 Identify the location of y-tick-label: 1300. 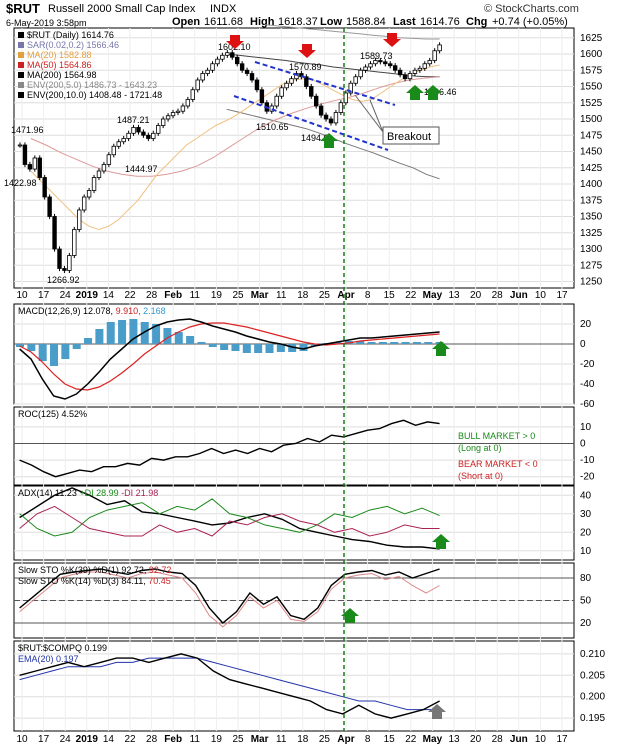
(591, 249).